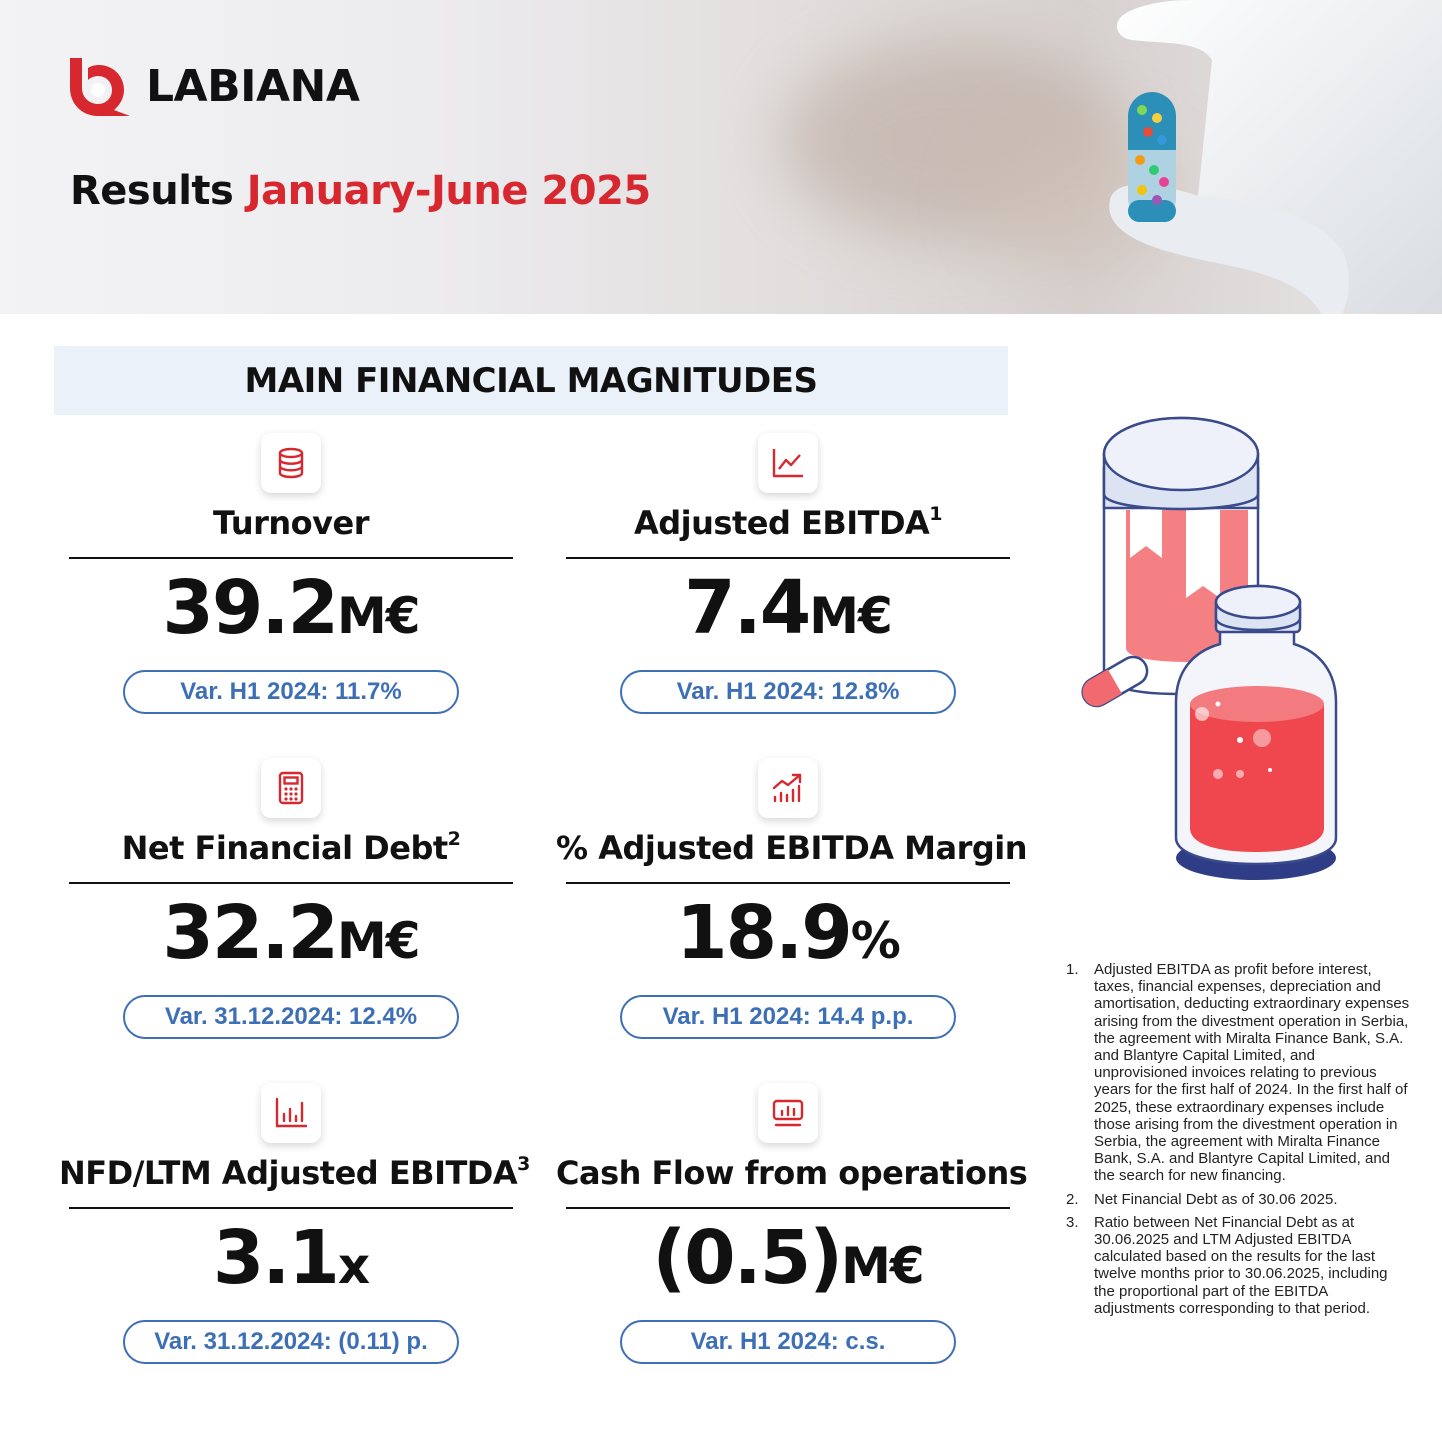 This screenshot has width=1442, height=1442. I want to click on kpi-value: 7.4M€, so click(788, 608).